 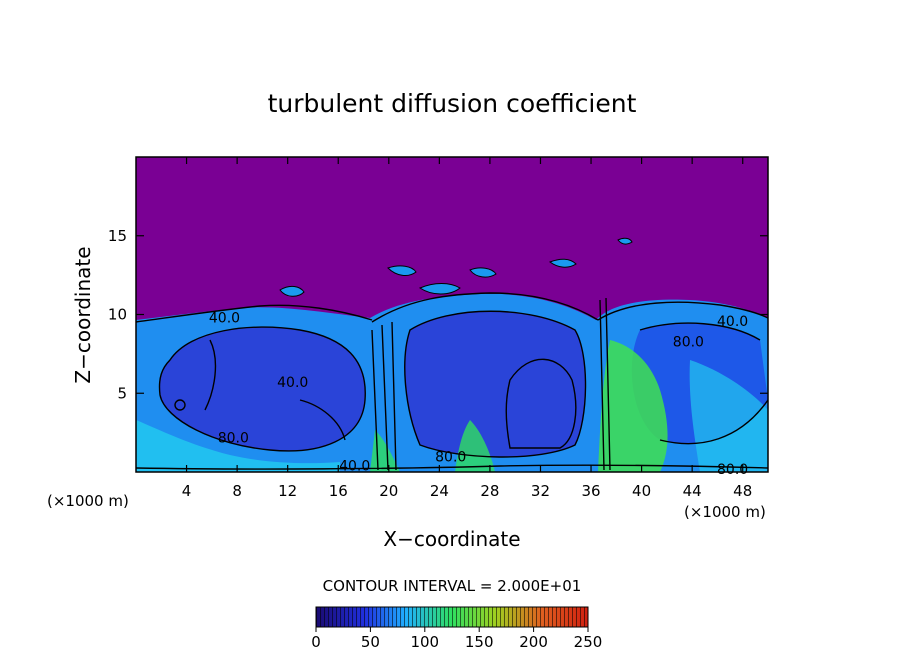 I want to click on turbulent-patches, so click(x=456, y=267).